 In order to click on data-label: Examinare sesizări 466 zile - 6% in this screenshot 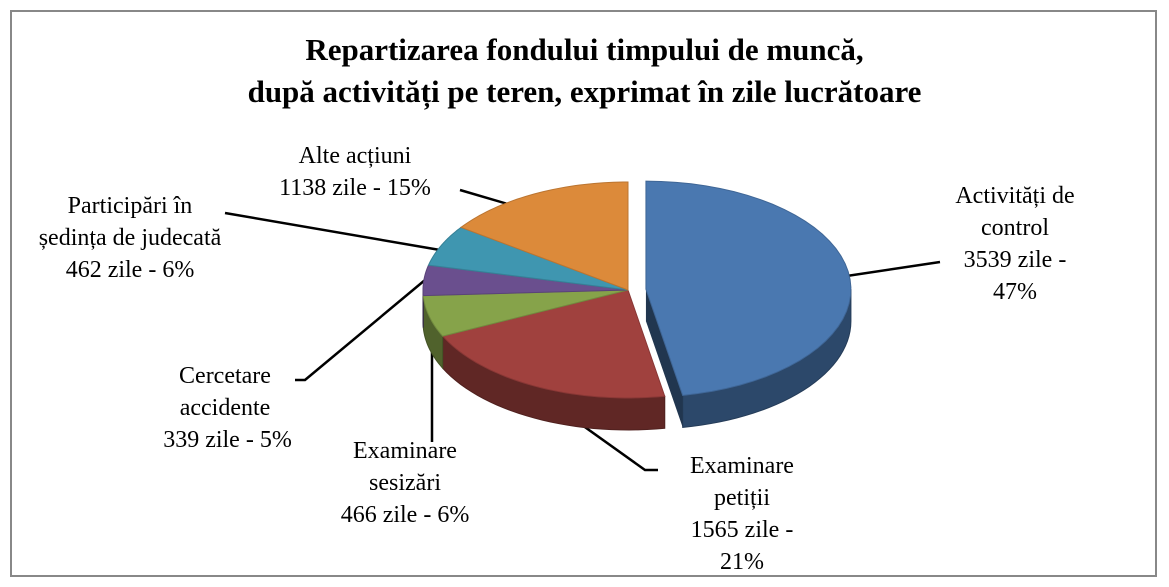, I will do `click(405, 483)`.